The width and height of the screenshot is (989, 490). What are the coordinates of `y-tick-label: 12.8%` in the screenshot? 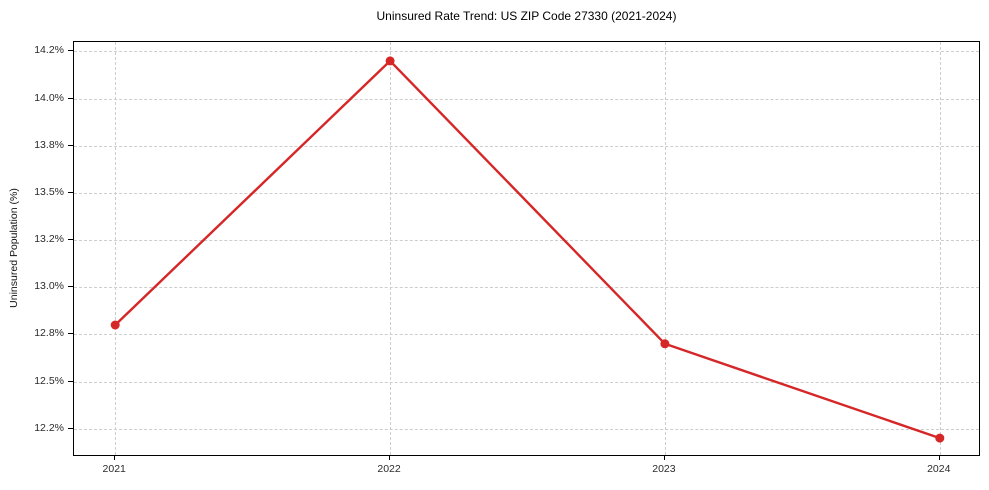 It's located at (49, 333).